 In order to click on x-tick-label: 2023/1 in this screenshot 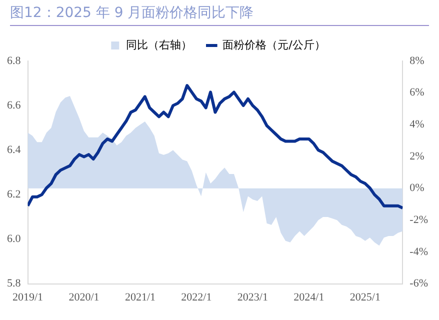, I will do `click(252, 297)`.